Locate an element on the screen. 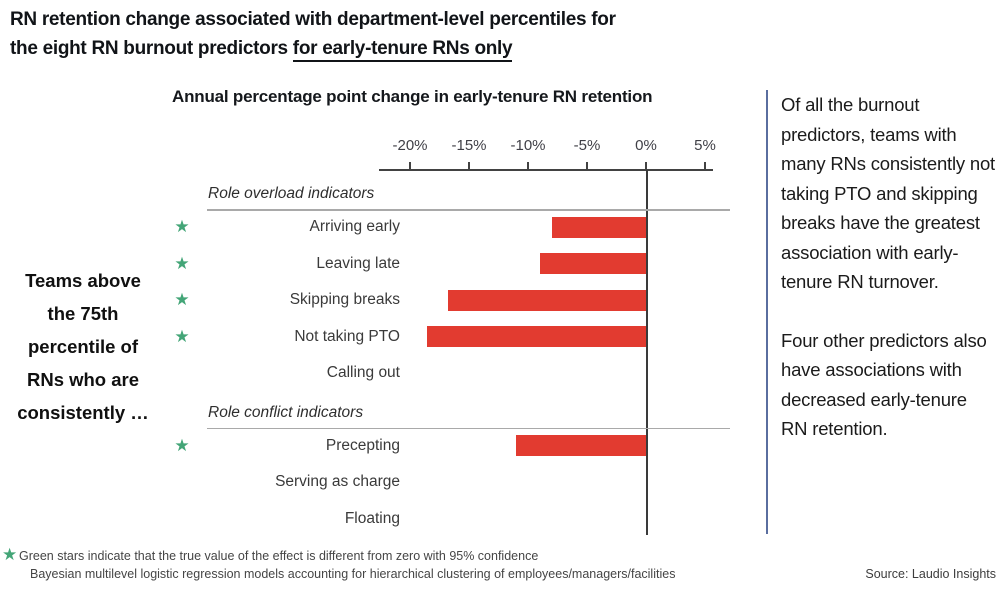 This screenshot has width=1000, height=590. x-axis-tick-label: 0% is located at coordinates (646, 145).